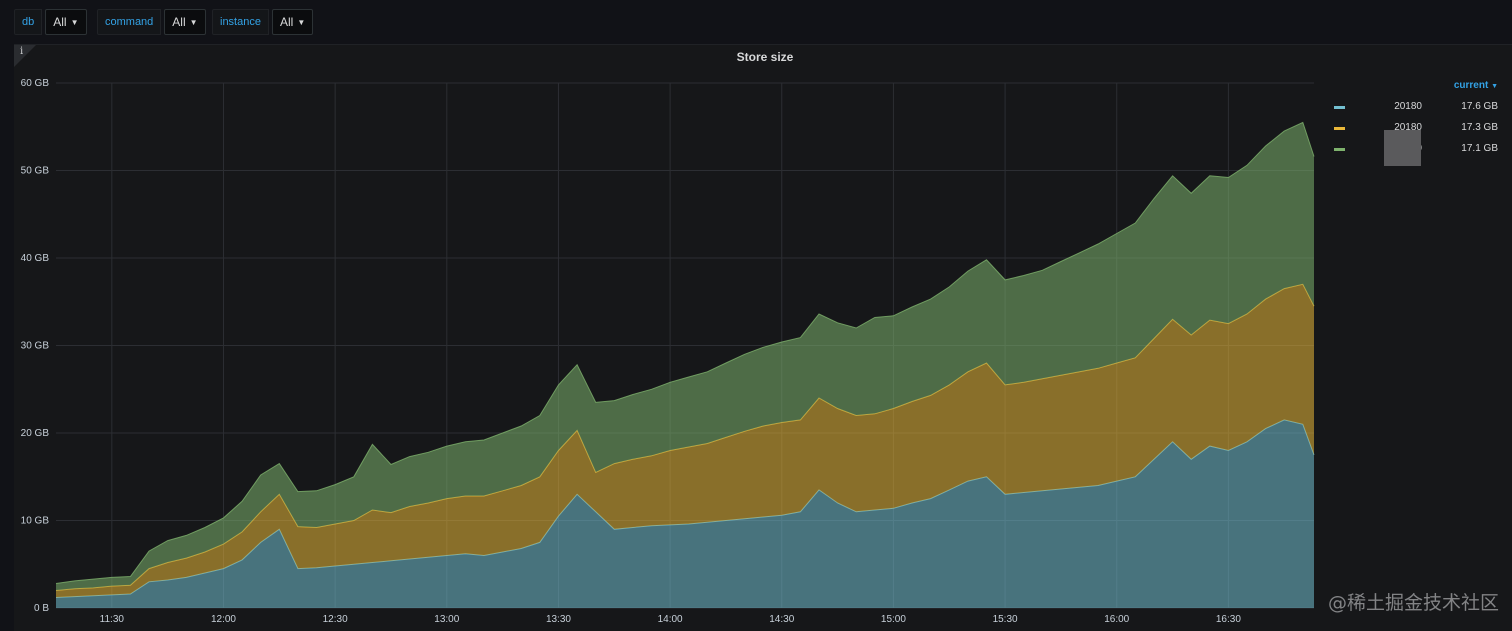 The width and height of the screenshot is (1512, 631). I want to click on filter-command: command All ▼, so click(151, 22).